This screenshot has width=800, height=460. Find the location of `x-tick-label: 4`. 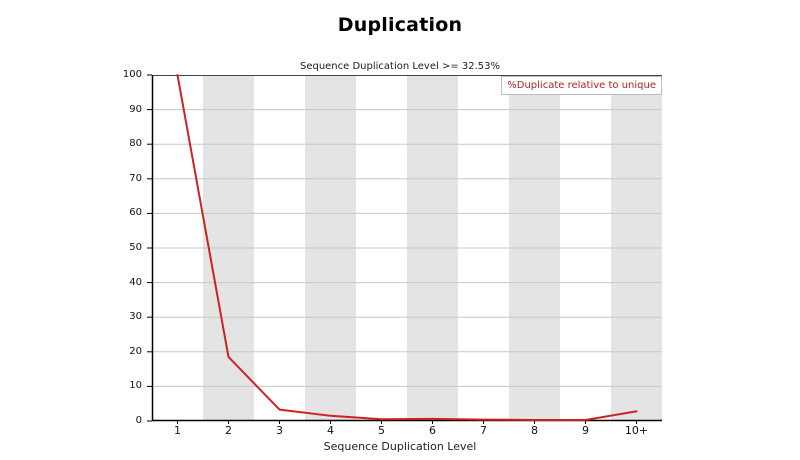

x-tick-label: 4 is located at coordinates (330, 430).